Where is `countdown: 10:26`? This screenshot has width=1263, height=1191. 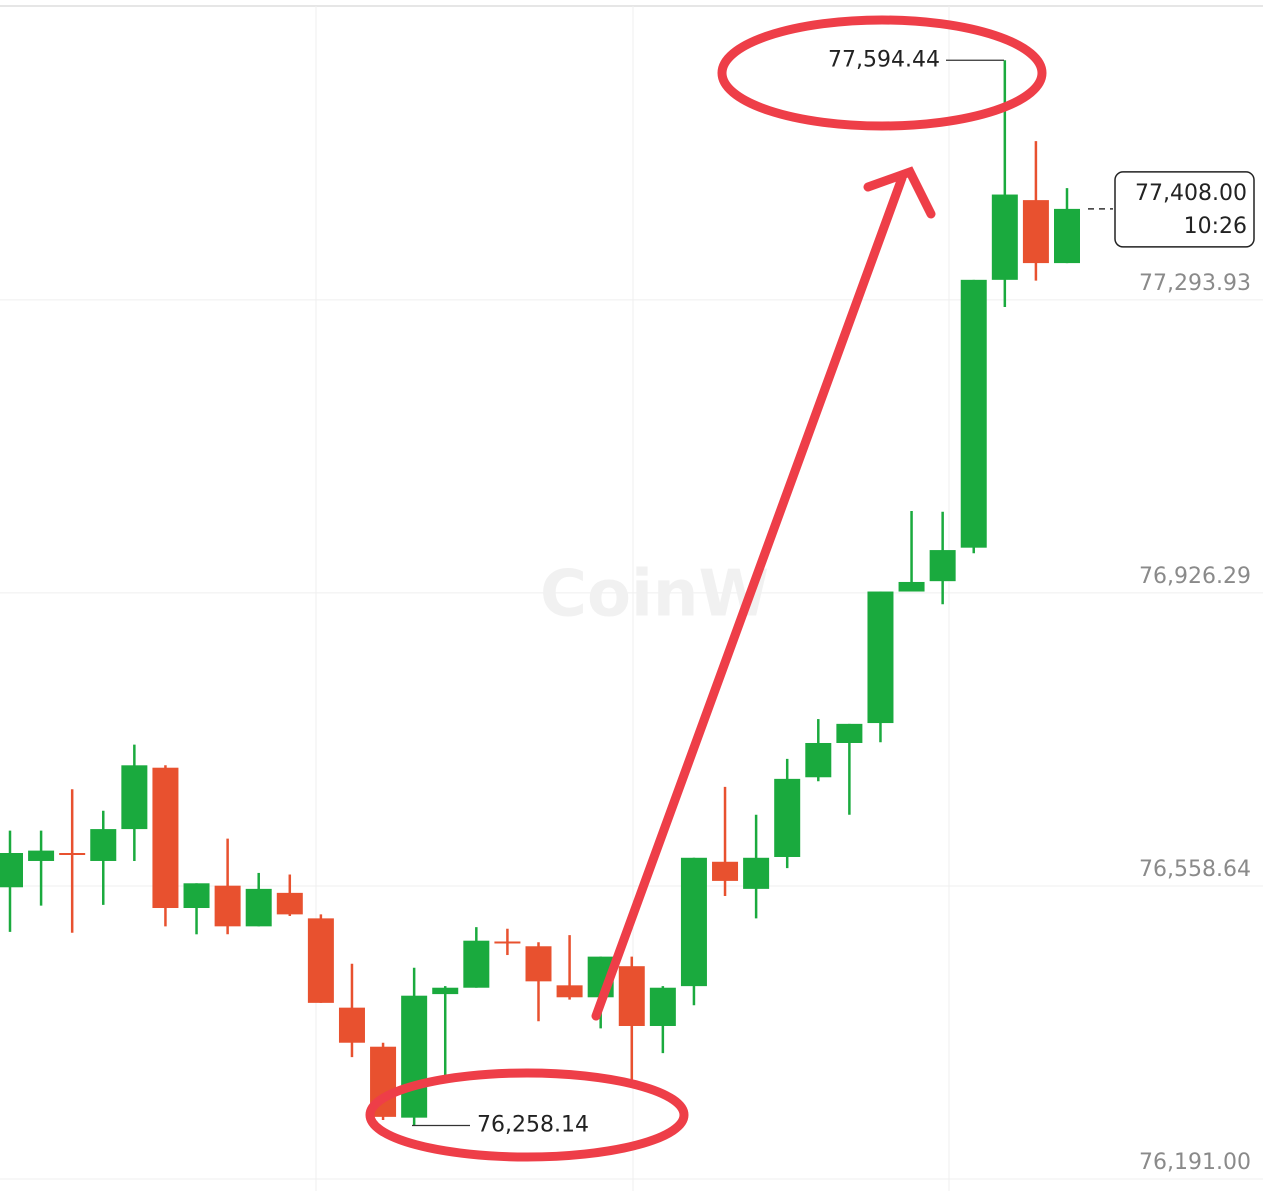 countdown: 10:26 is located at coordinates (1215, 226).